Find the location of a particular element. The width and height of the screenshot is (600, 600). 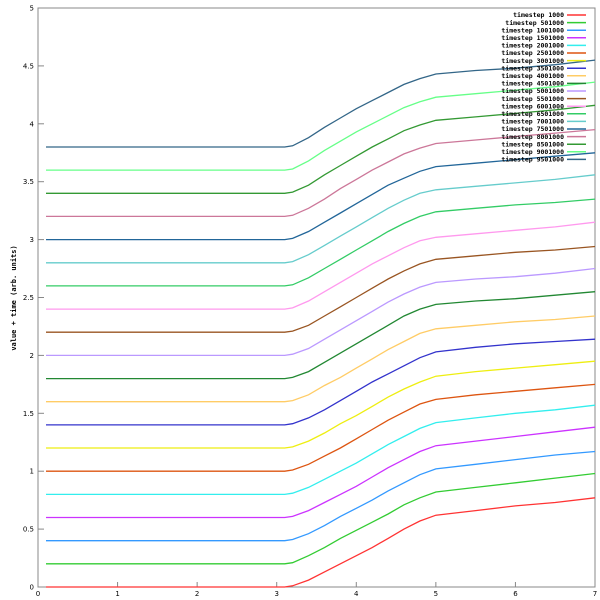

legend-label: timestep 7501000 is located at coordinates (532, 129).